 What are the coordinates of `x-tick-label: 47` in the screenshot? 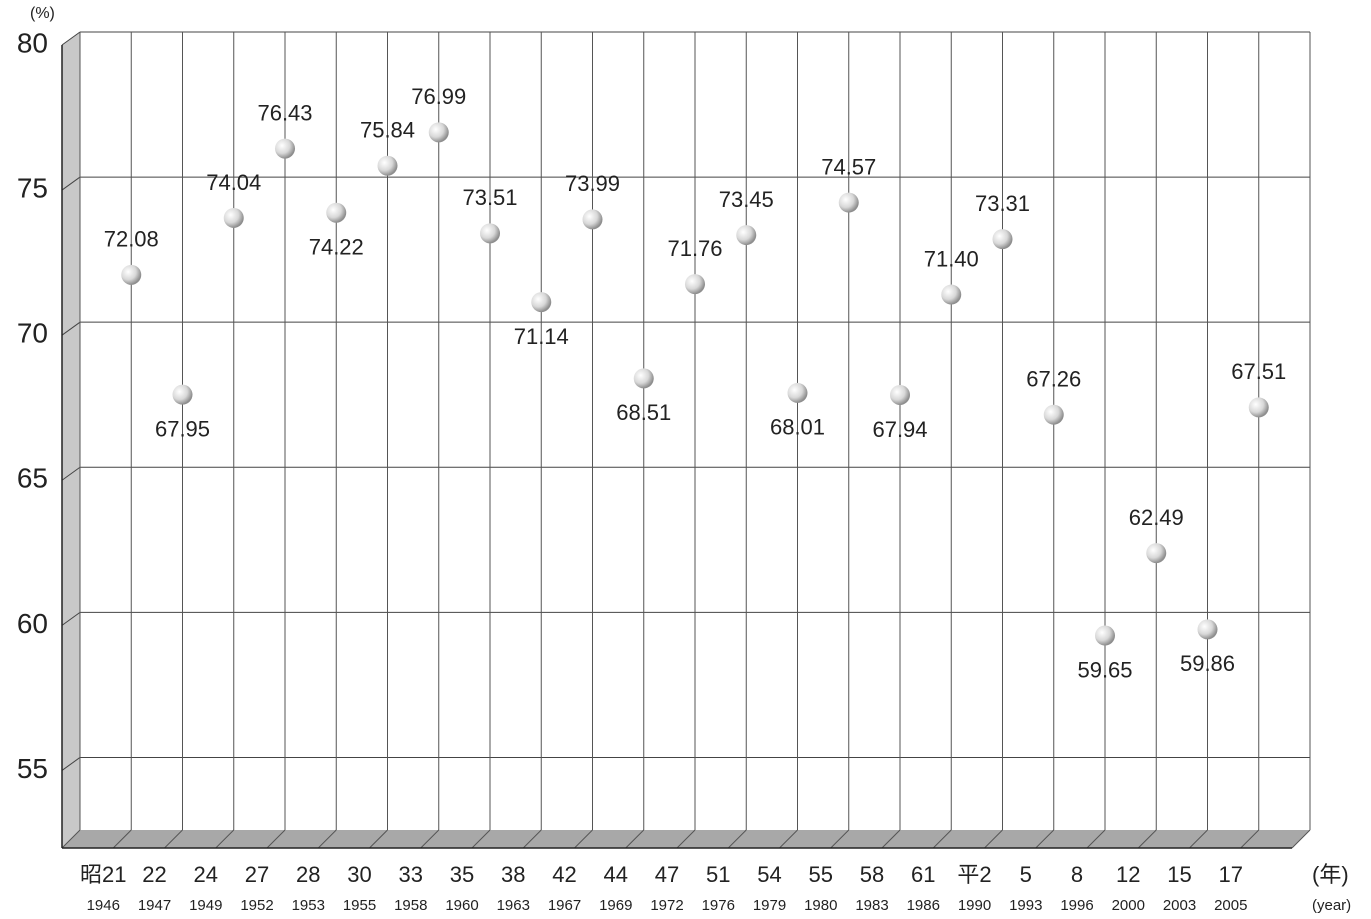 It's located at (667, 874).